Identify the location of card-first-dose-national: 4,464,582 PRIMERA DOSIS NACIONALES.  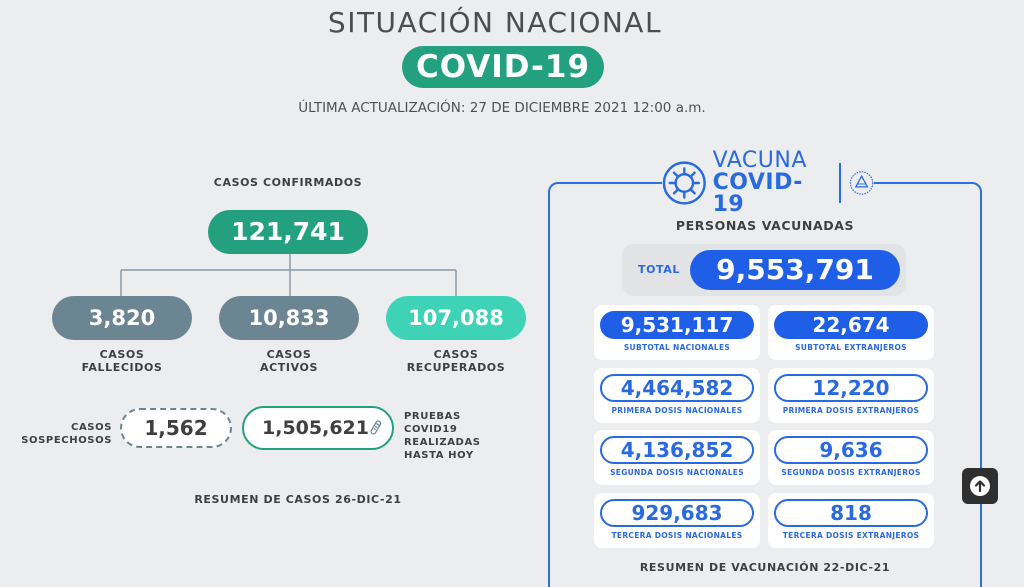
(677, 395).